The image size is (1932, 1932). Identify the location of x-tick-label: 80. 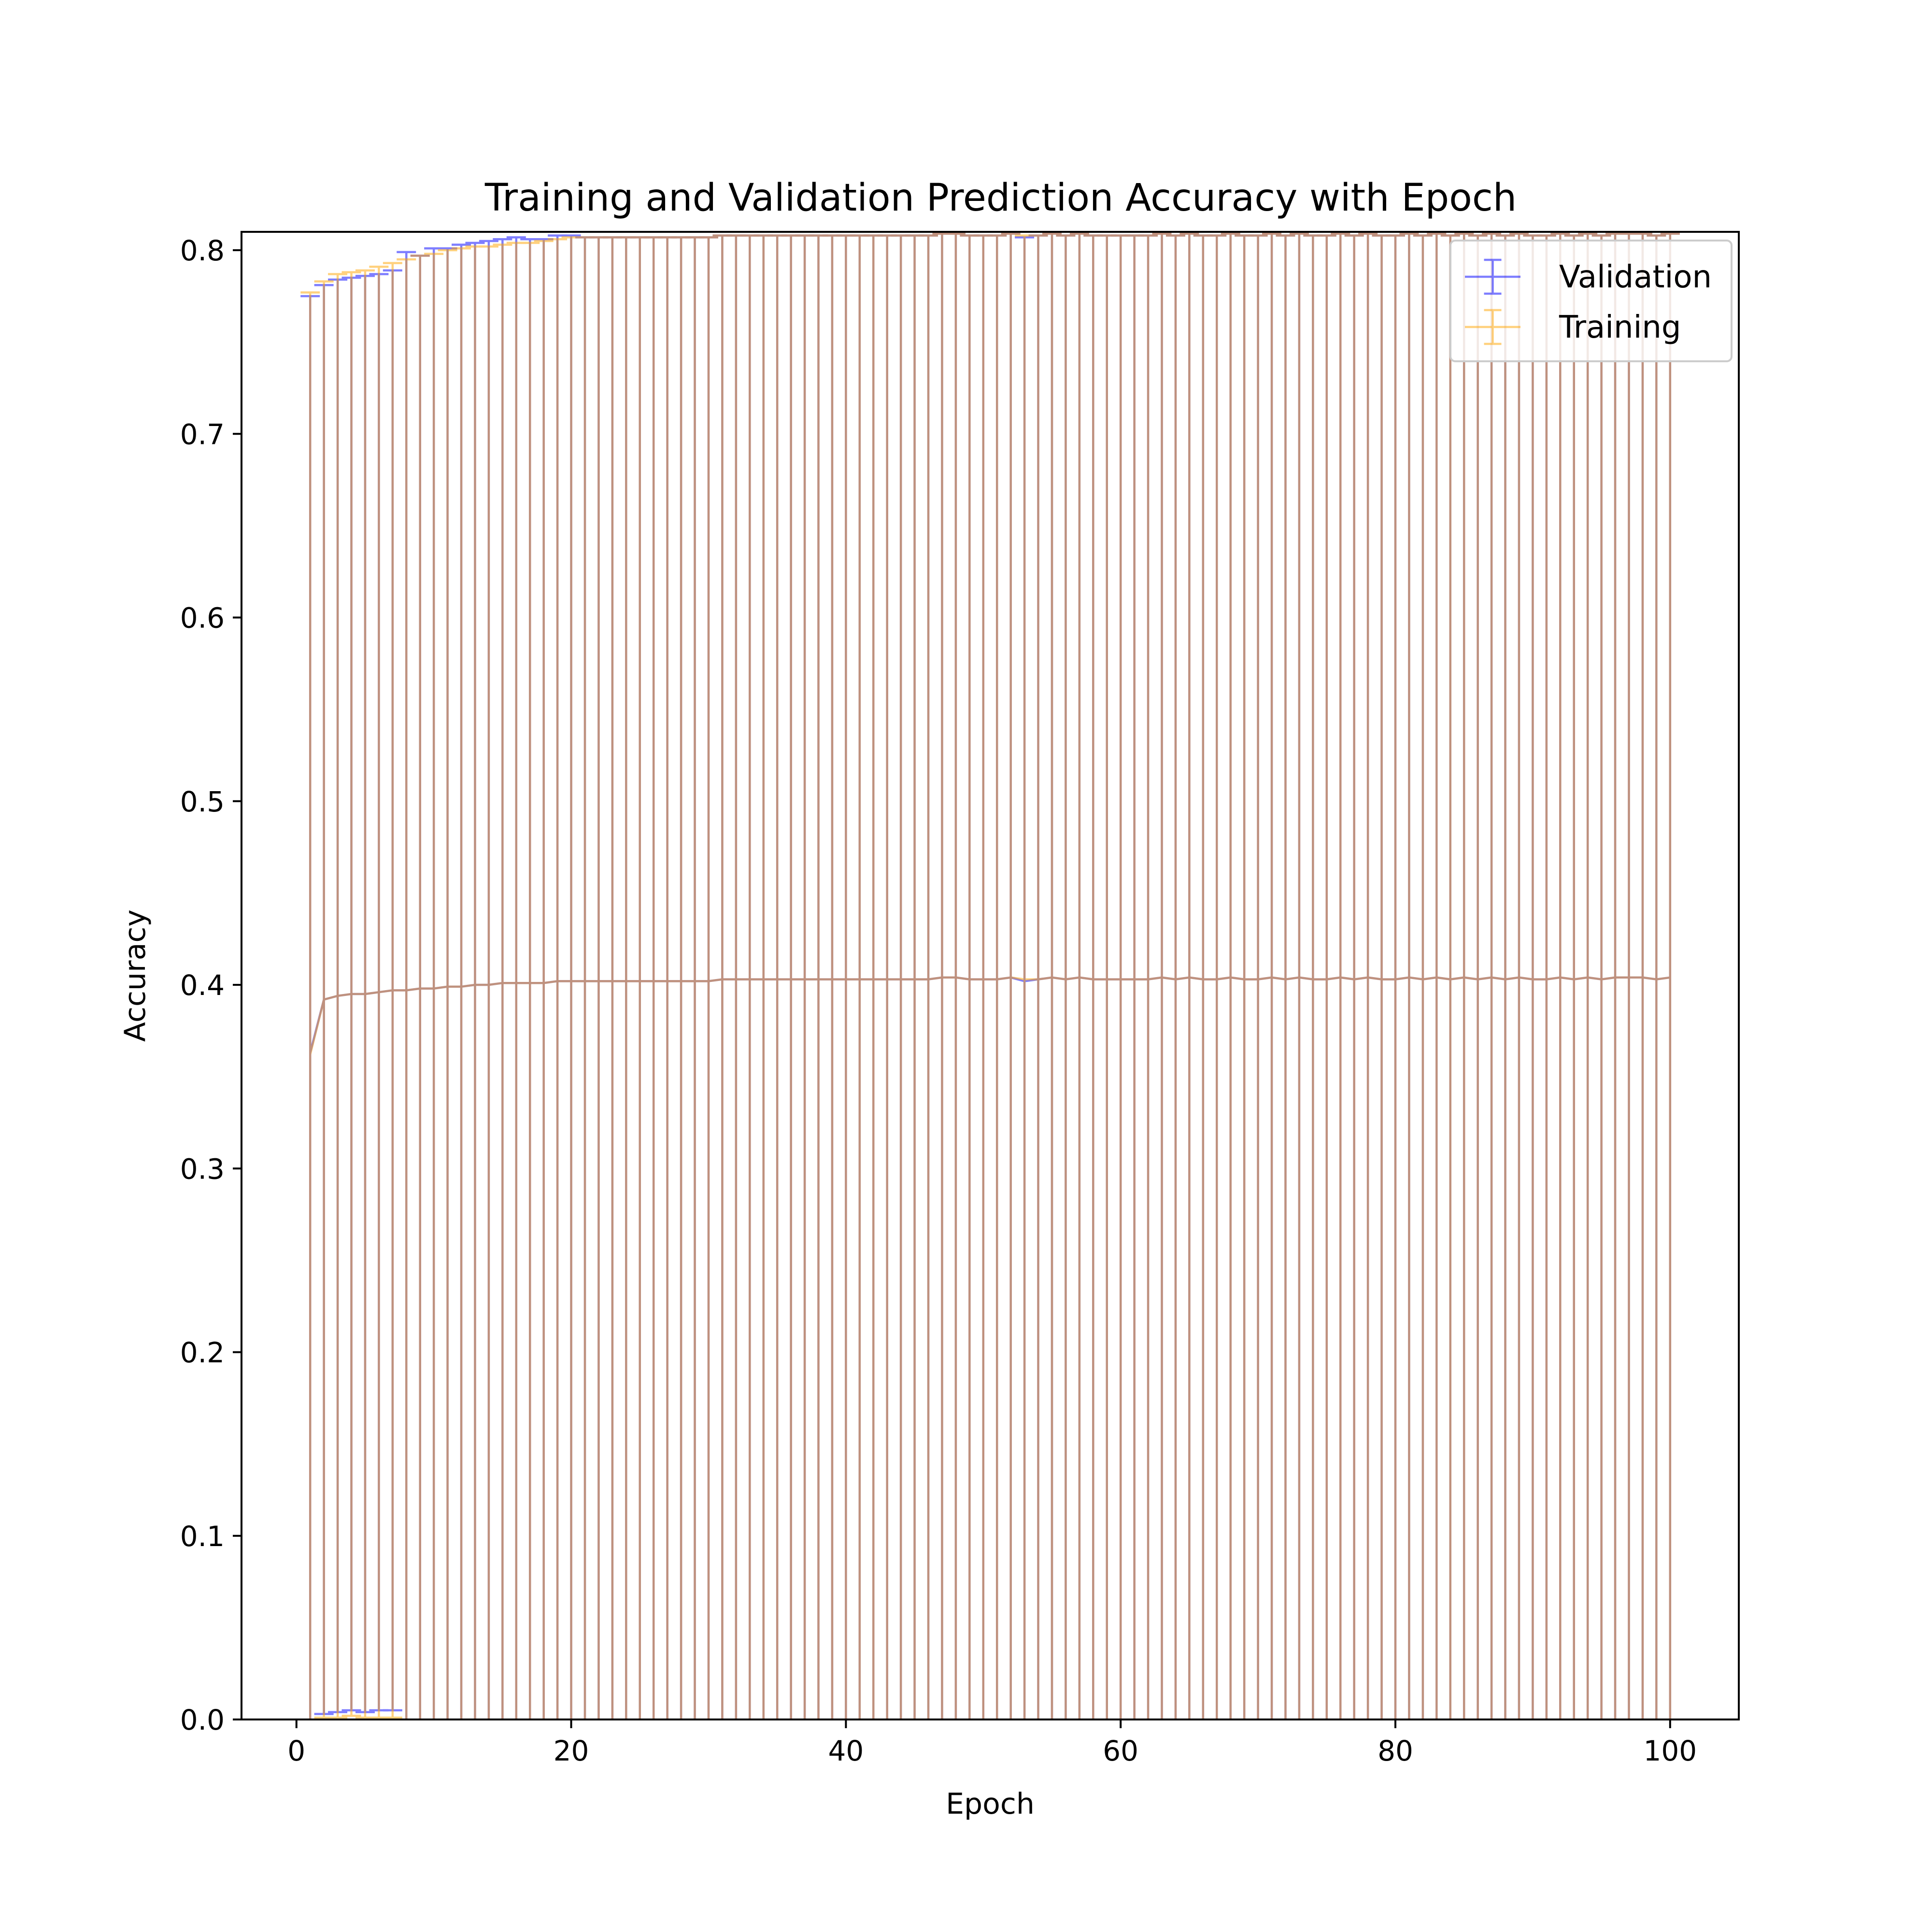
(1395, 1750).